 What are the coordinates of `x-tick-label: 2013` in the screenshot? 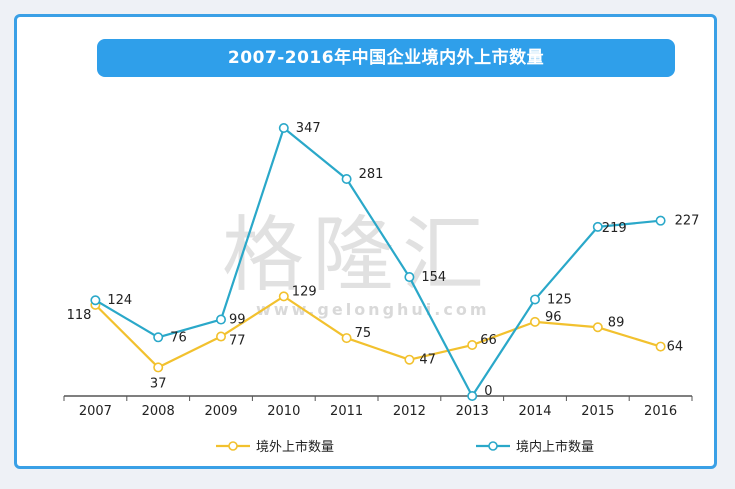 It's located at (472, 411).